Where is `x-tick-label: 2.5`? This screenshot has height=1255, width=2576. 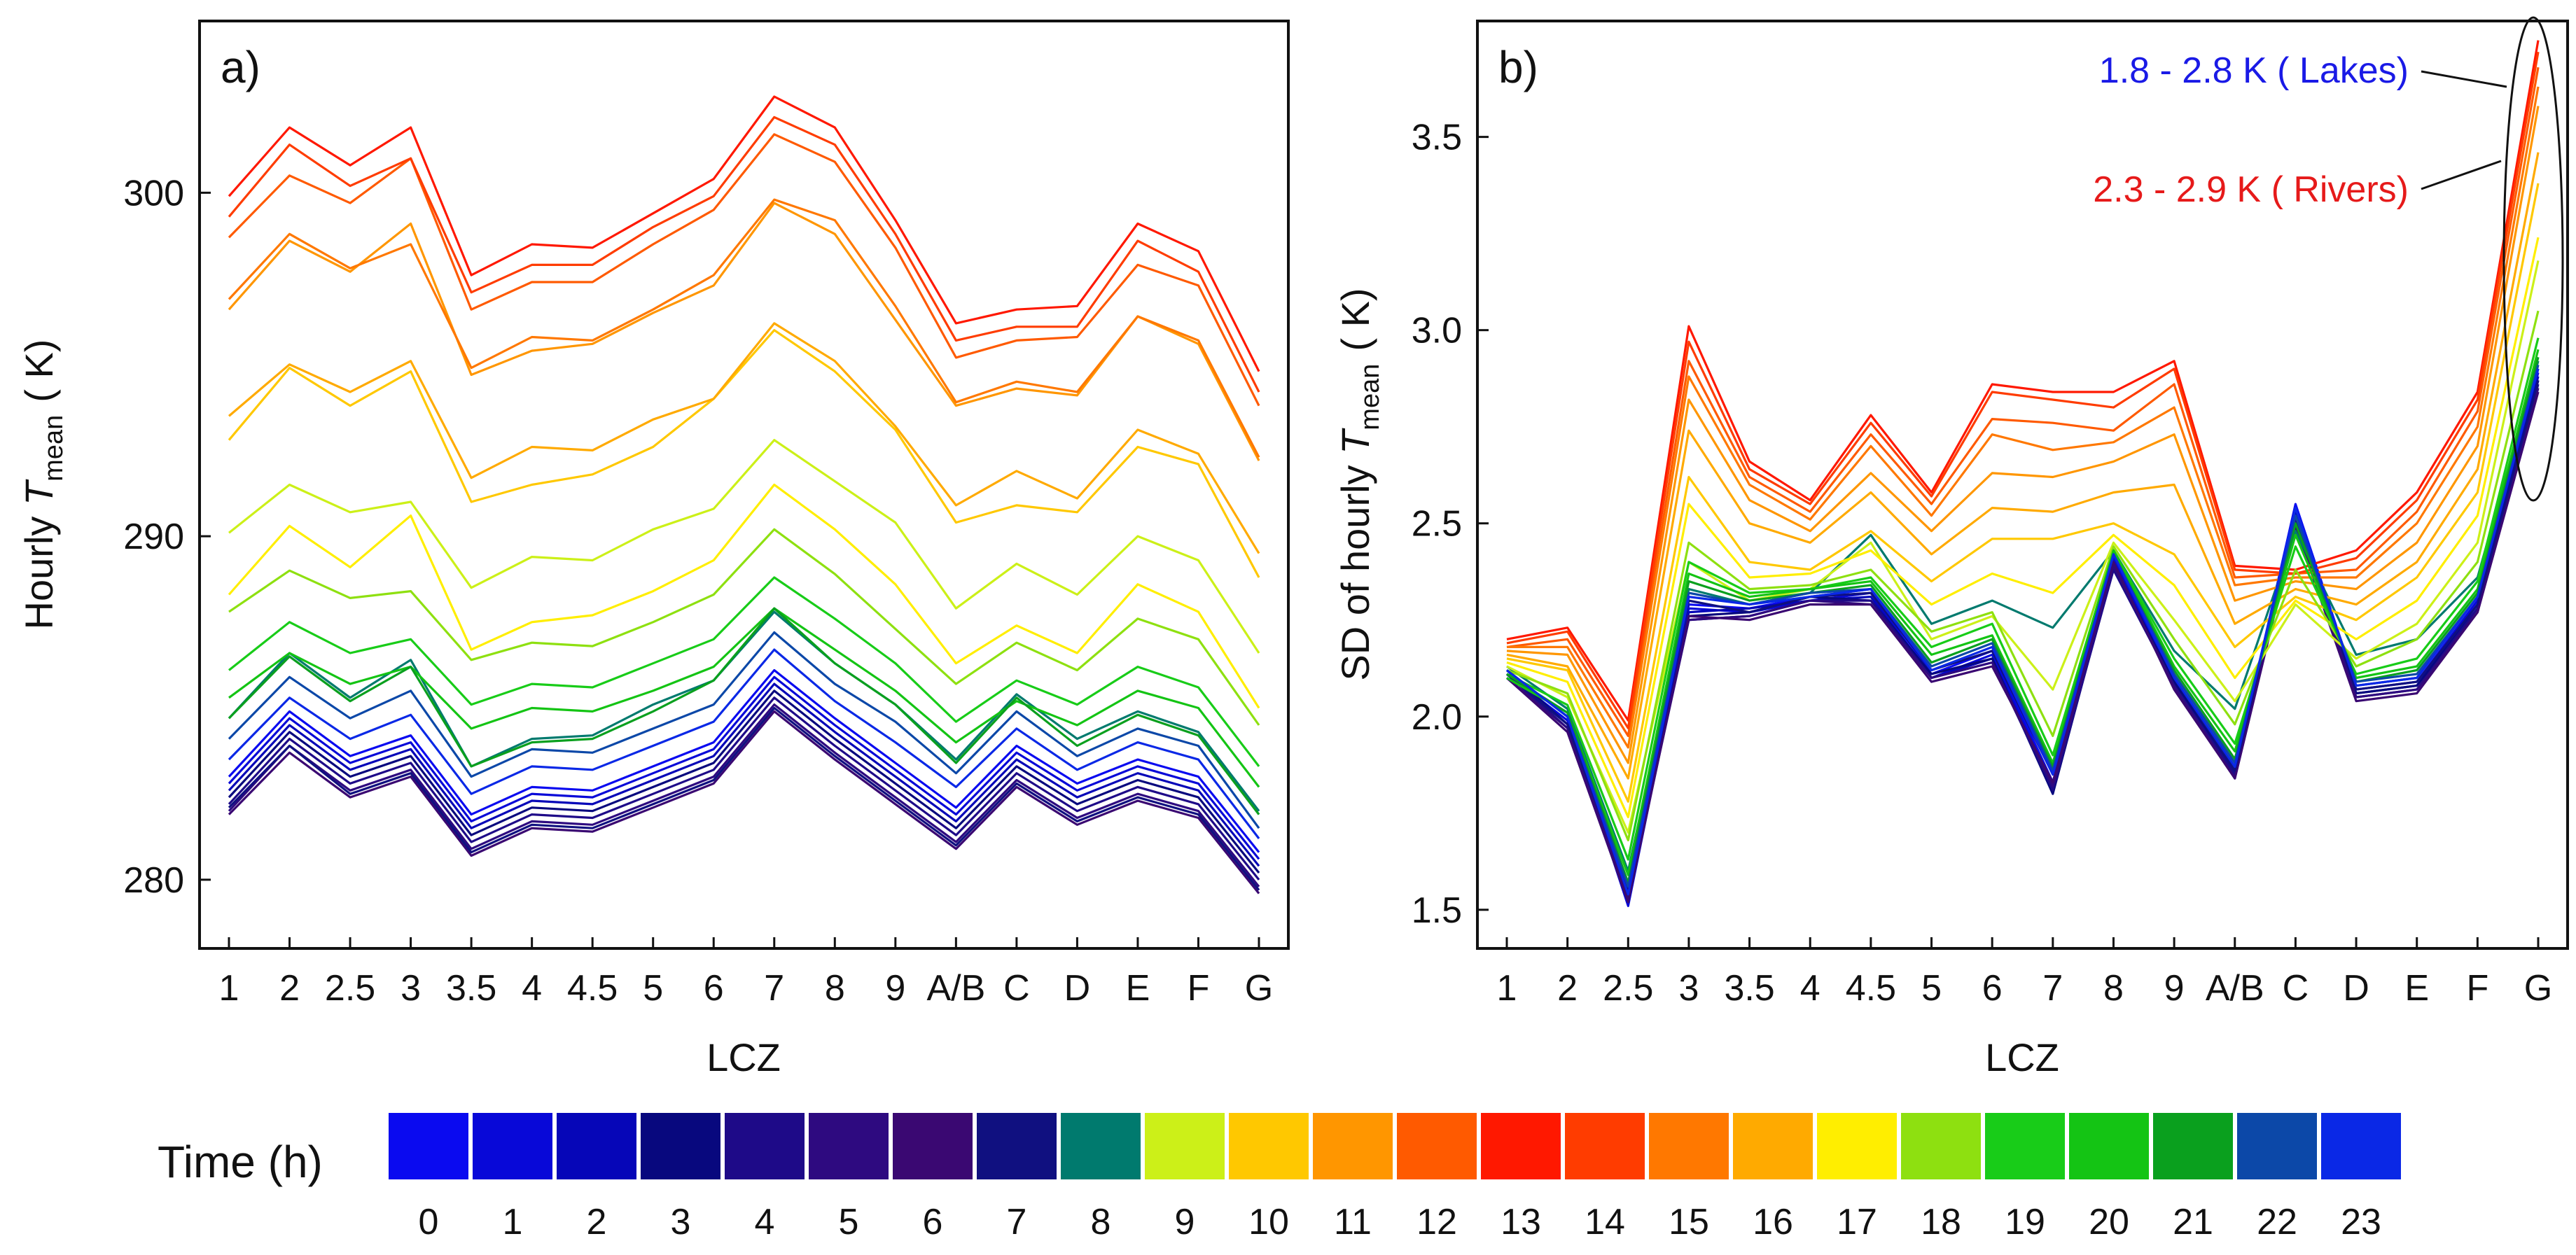 x-tick-label: 2.5 is located at coordinates (1628, 988).